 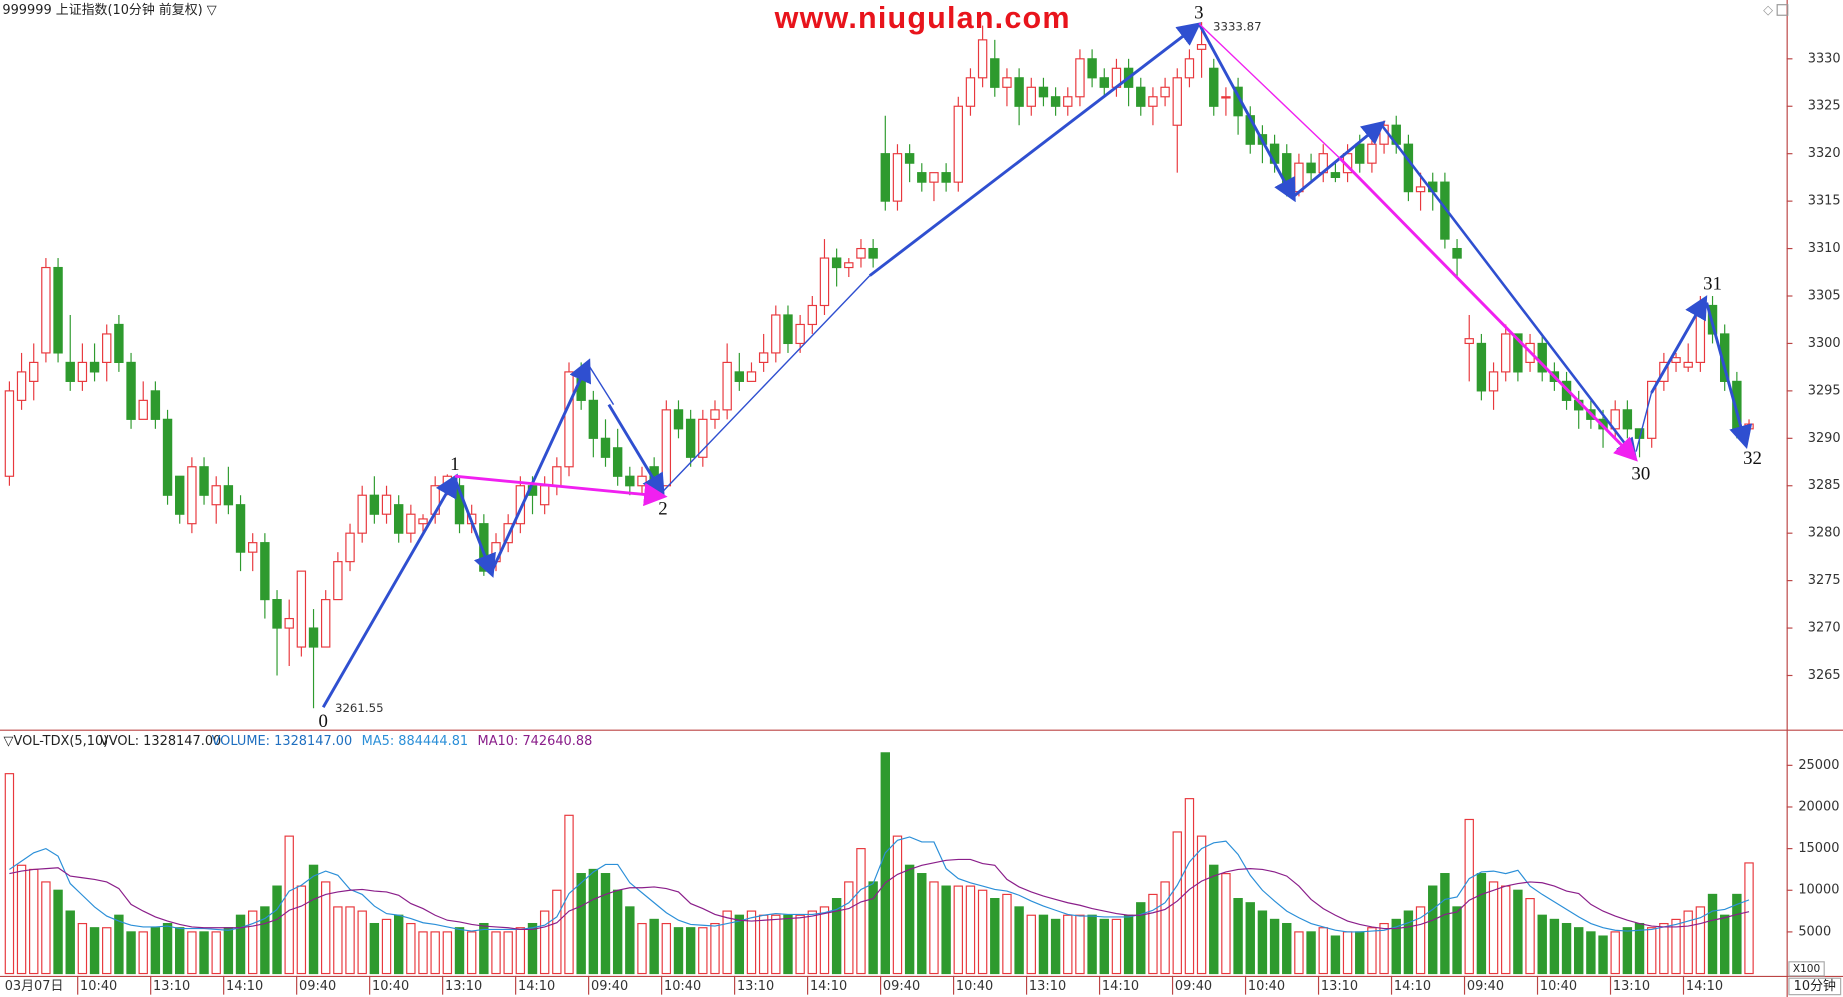 What do you see at coordinates (171, 986) in the screenshot?
I see `x-tick-label: 13:10` at bounding box center [171, 986].